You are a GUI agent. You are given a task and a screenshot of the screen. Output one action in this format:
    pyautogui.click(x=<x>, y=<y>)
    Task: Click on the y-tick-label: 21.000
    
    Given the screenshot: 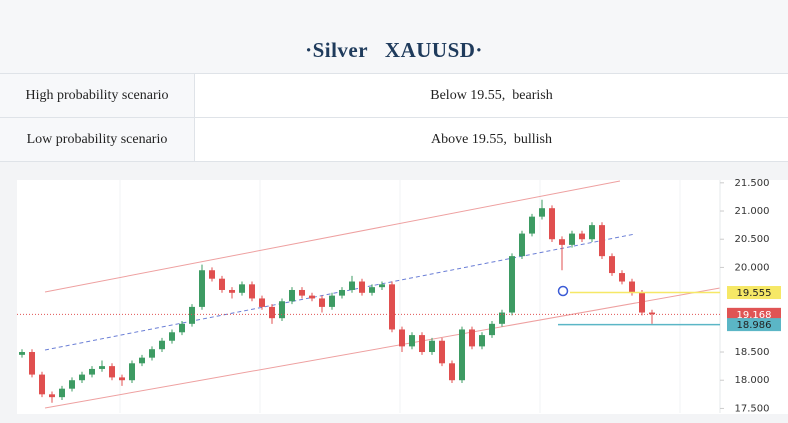 What is the action you would take?
    pyautogui.click(x=752, y=211)
    